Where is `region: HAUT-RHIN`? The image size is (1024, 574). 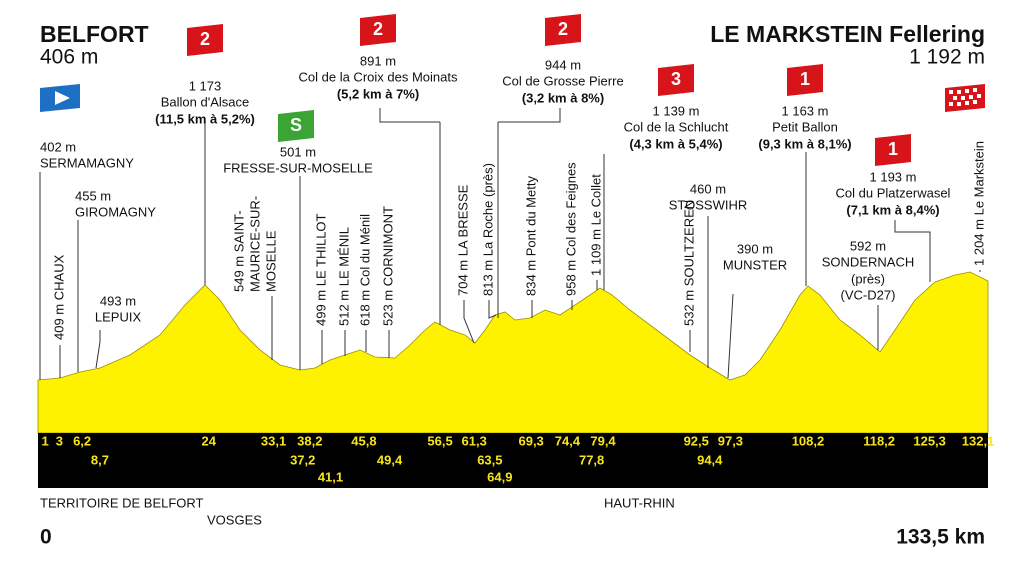
region: HAUT-RHIN is located at coordinates (639, 502).